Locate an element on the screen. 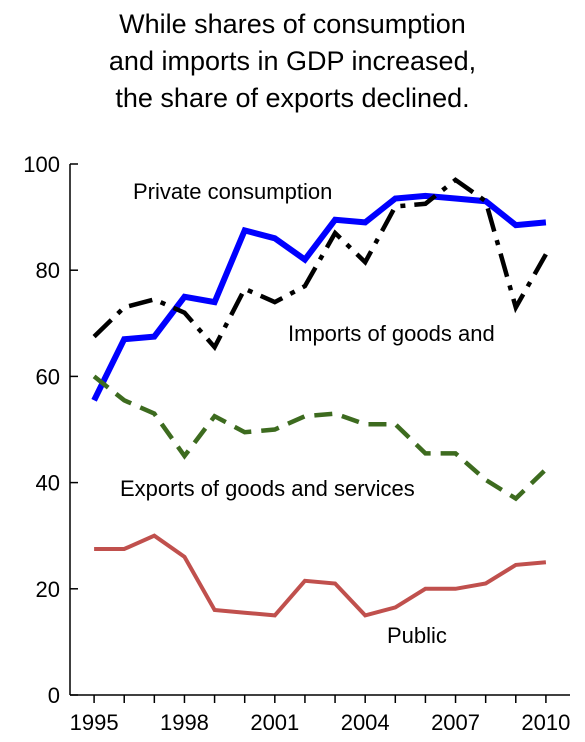 Image resolution: width=585 pixels, height=742 pixels. y-tick-label: 20 is located at coordinates (48, 589).